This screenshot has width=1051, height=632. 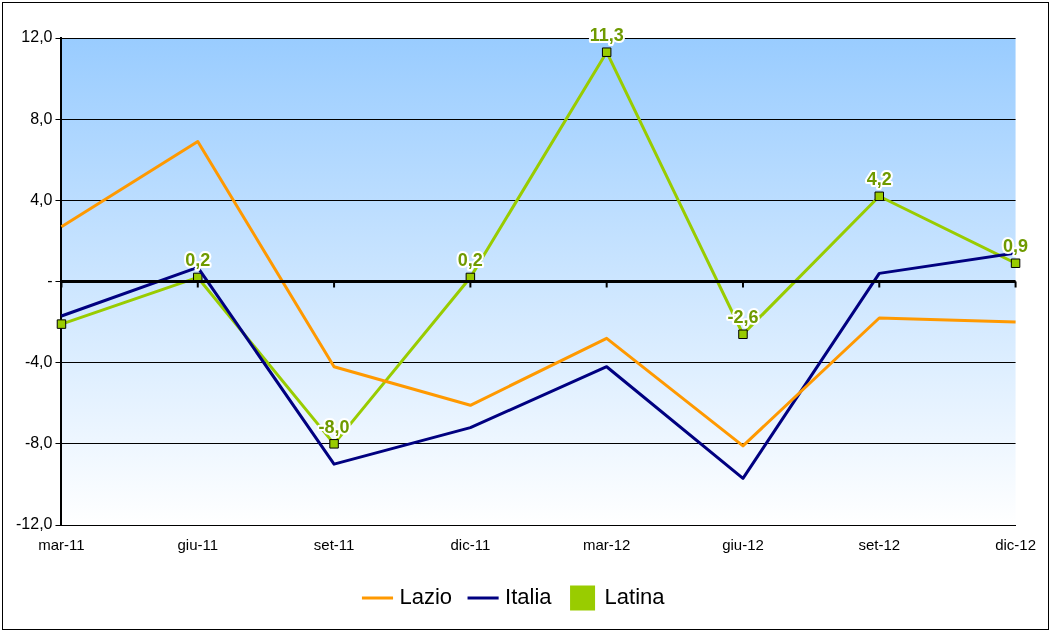 What do you see at coordinates (41, 118) in the screenshot?
I see `y-tick-label: 8,0` at bounding box center [41, 118].